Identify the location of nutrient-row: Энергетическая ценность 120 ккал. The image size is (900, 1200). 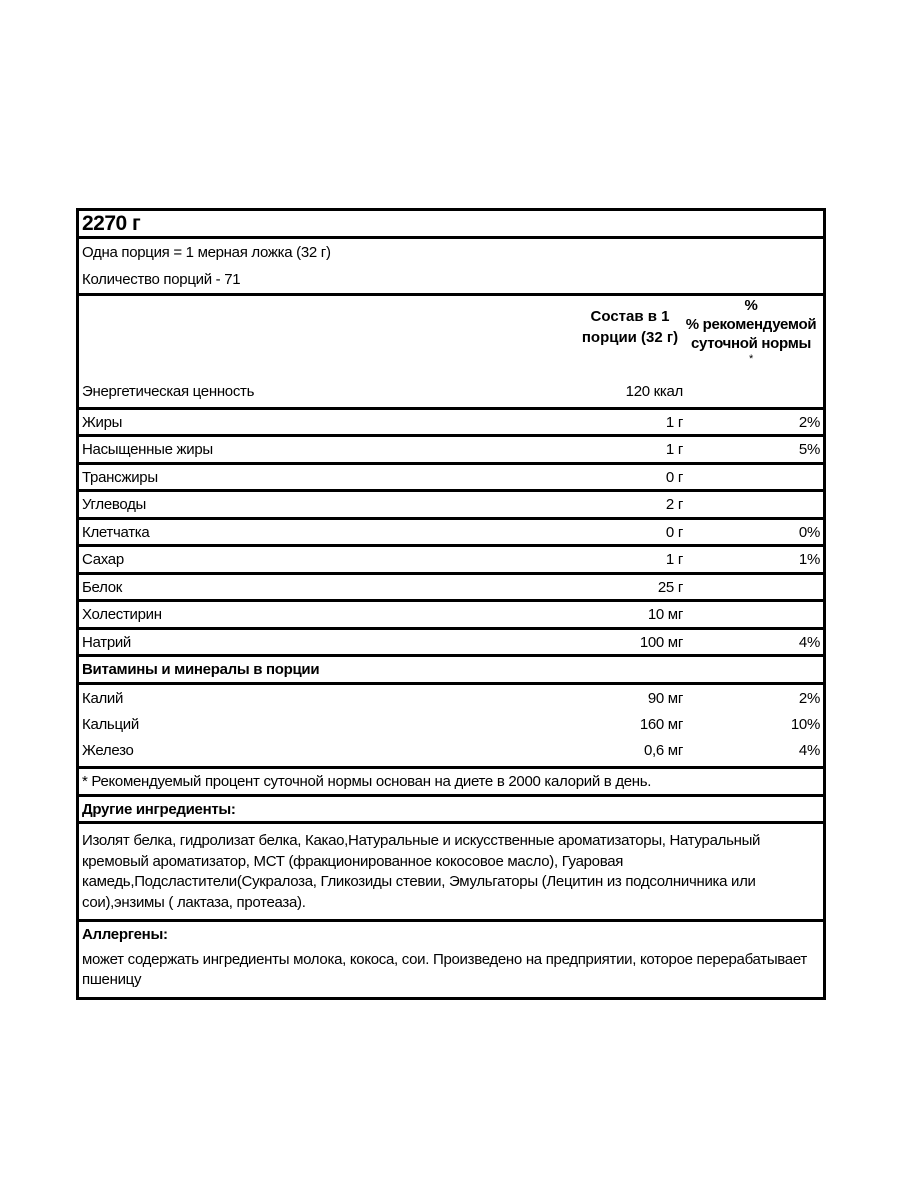
(451, 393).